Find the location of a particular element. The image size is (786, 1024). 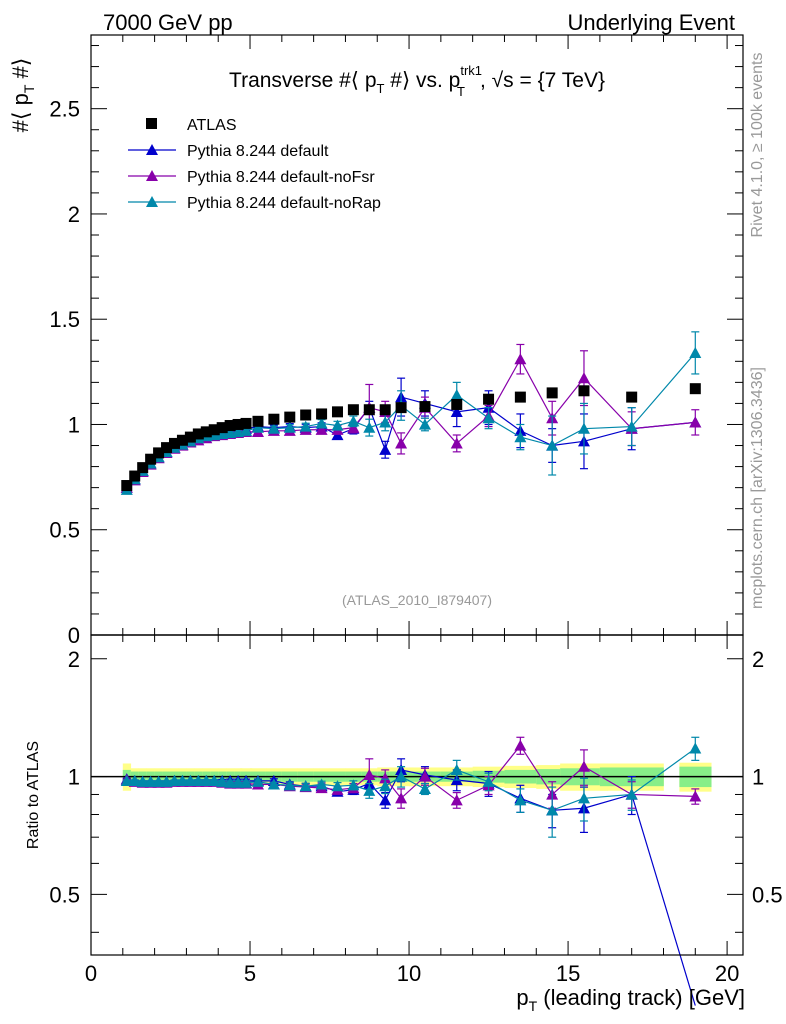

ratio-tick-label-right: 2 is located at coordinates (758, 659).